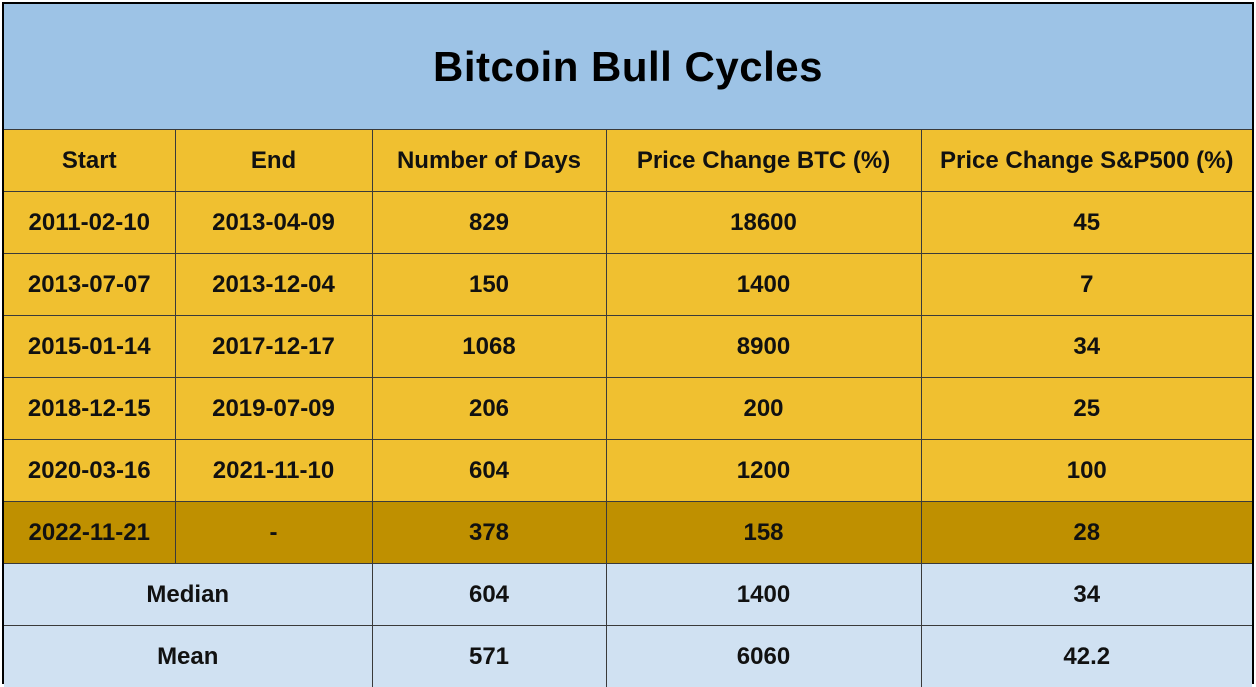 The width and height of the screenshot is (1256, 687). Describe the element at coordinates (273, 347) in the screenshot. I see `cell-end: 2017-12-17` at that location.